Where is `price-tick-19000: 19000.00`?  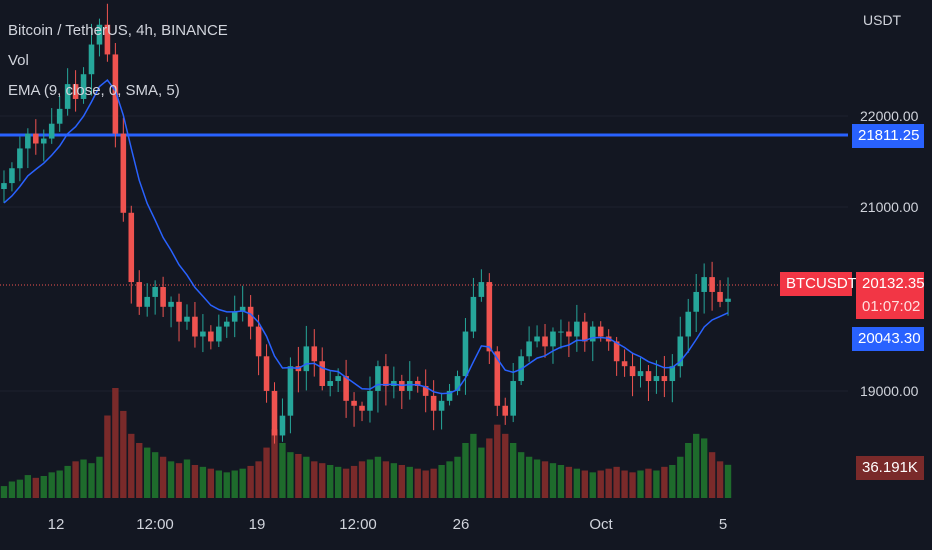 price-tick-19000: 19000.00 is located at coordinates (889, 391).